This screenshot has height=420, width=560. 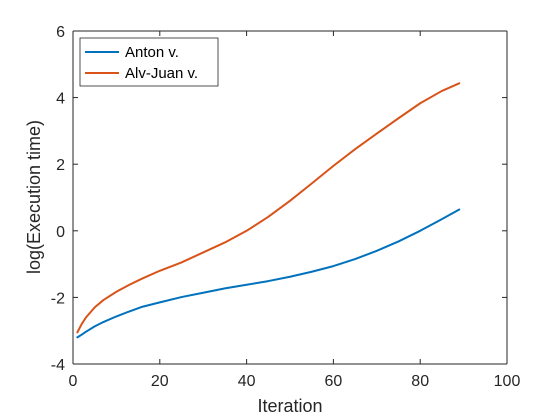 I want to click on x-tick-label: 20, so click(x=160, y=381).